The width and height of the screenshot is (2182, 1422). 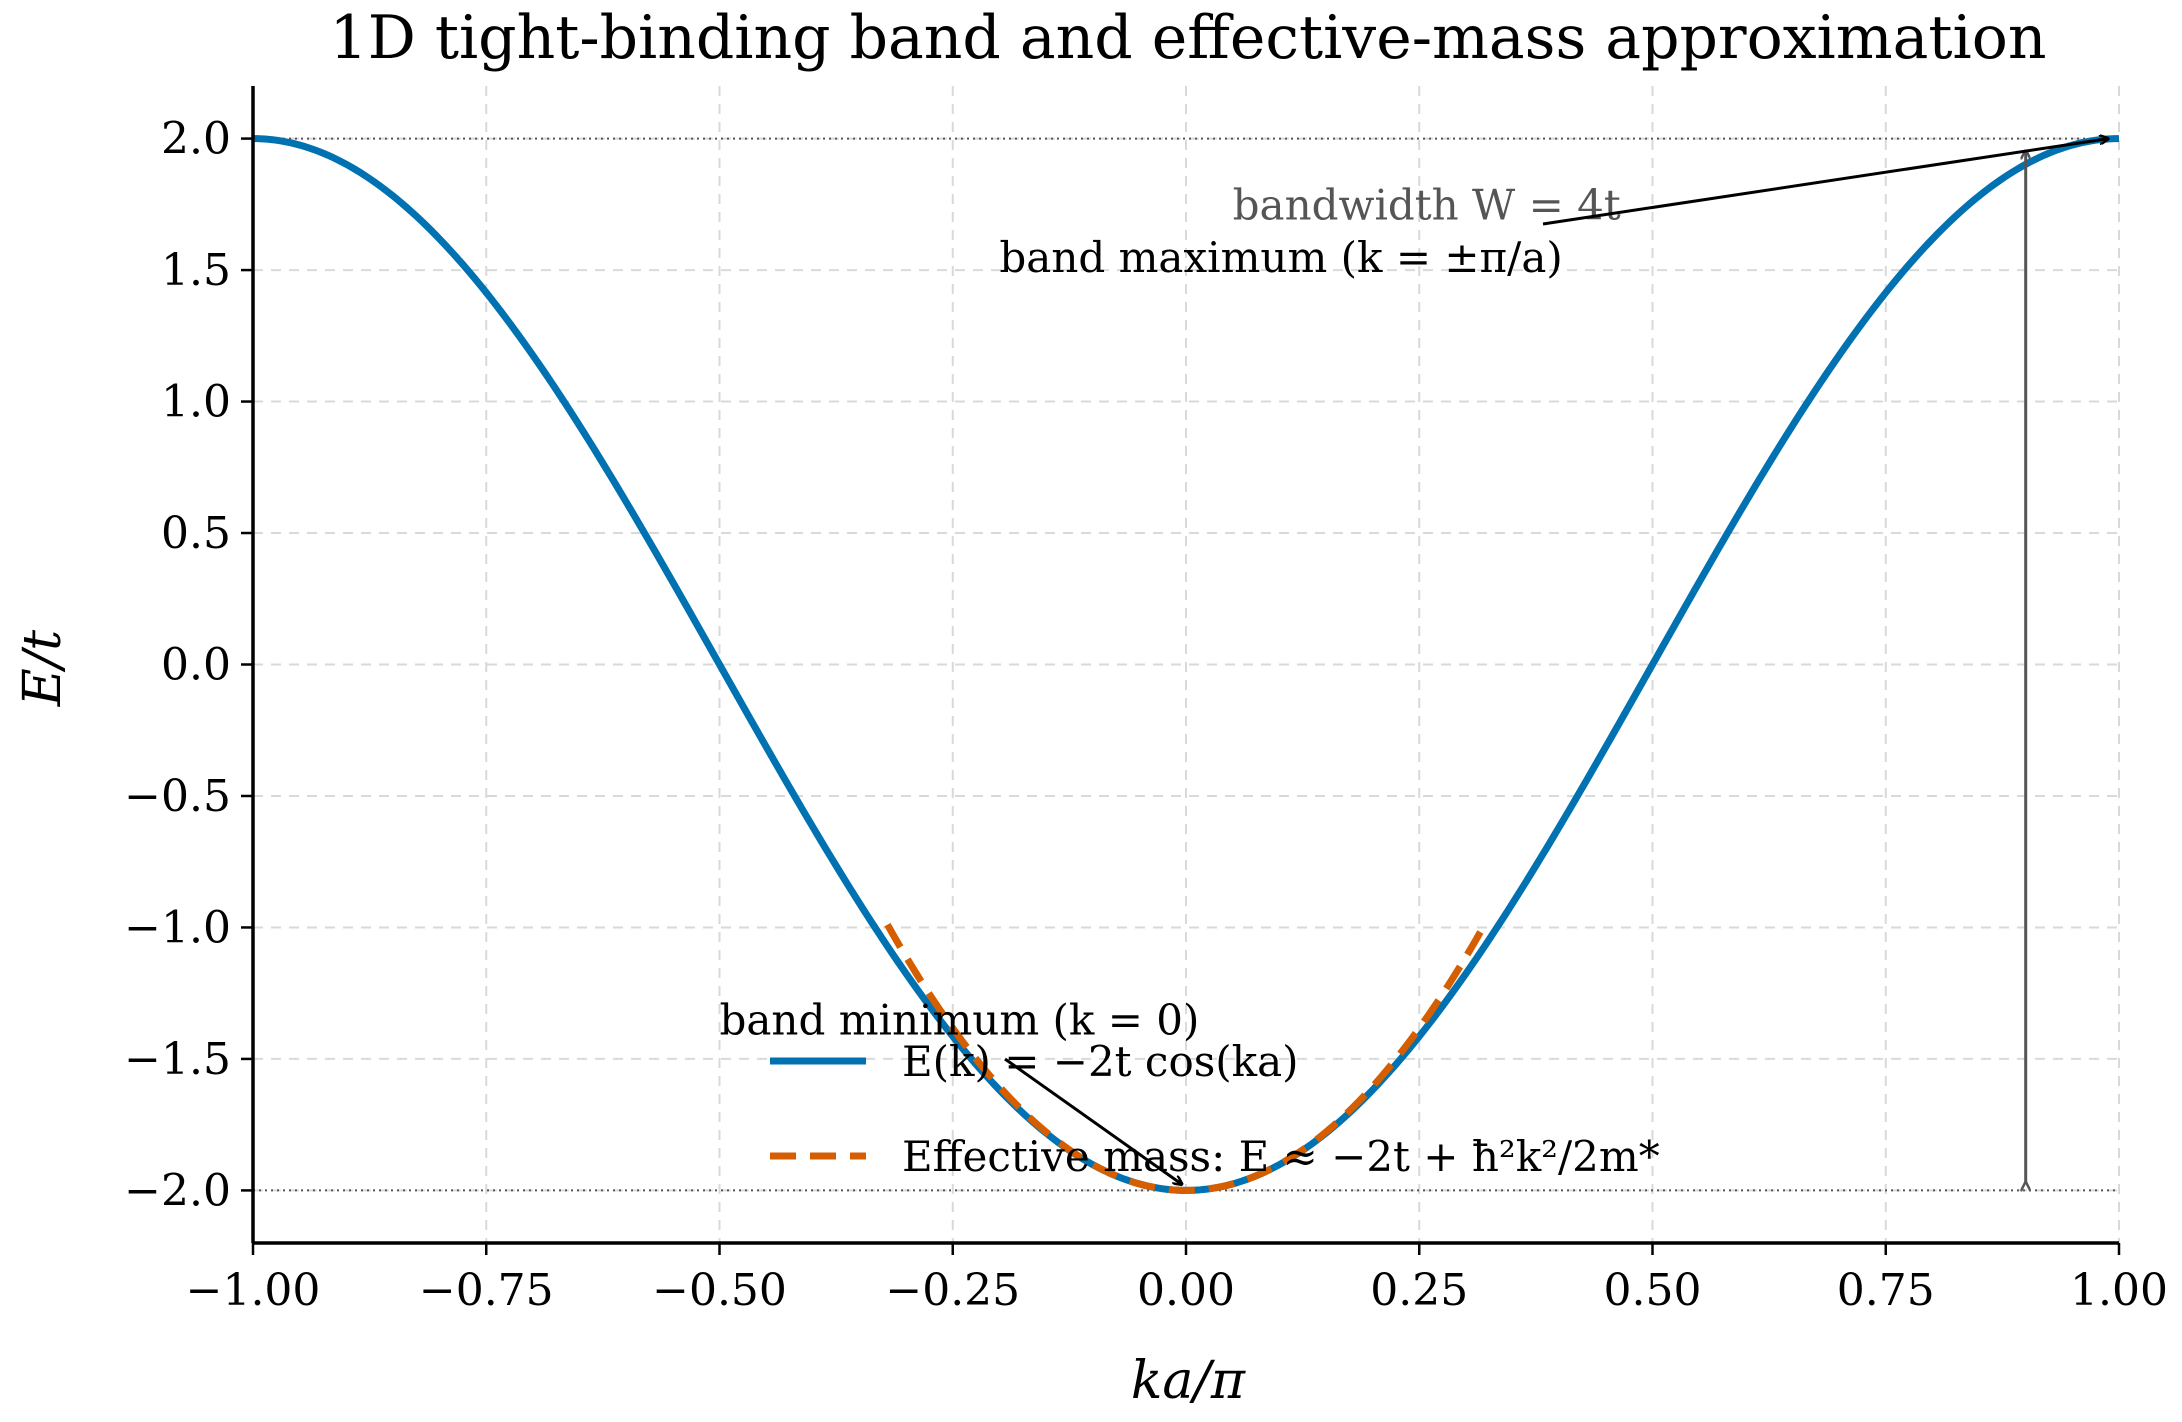 What do you see at coordinates (177, 1190) in the screenshot?
I see `y-tick-label: −2.0` at bounding box center [177, 1190].